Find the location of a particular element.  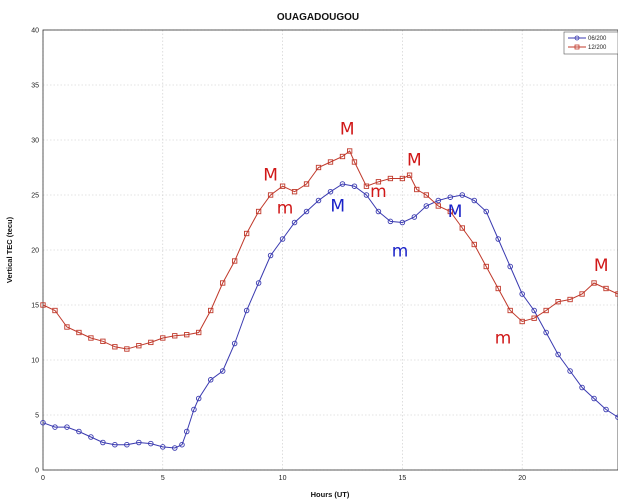

y-tick-label: 0 is located at coordinates (37, 471).